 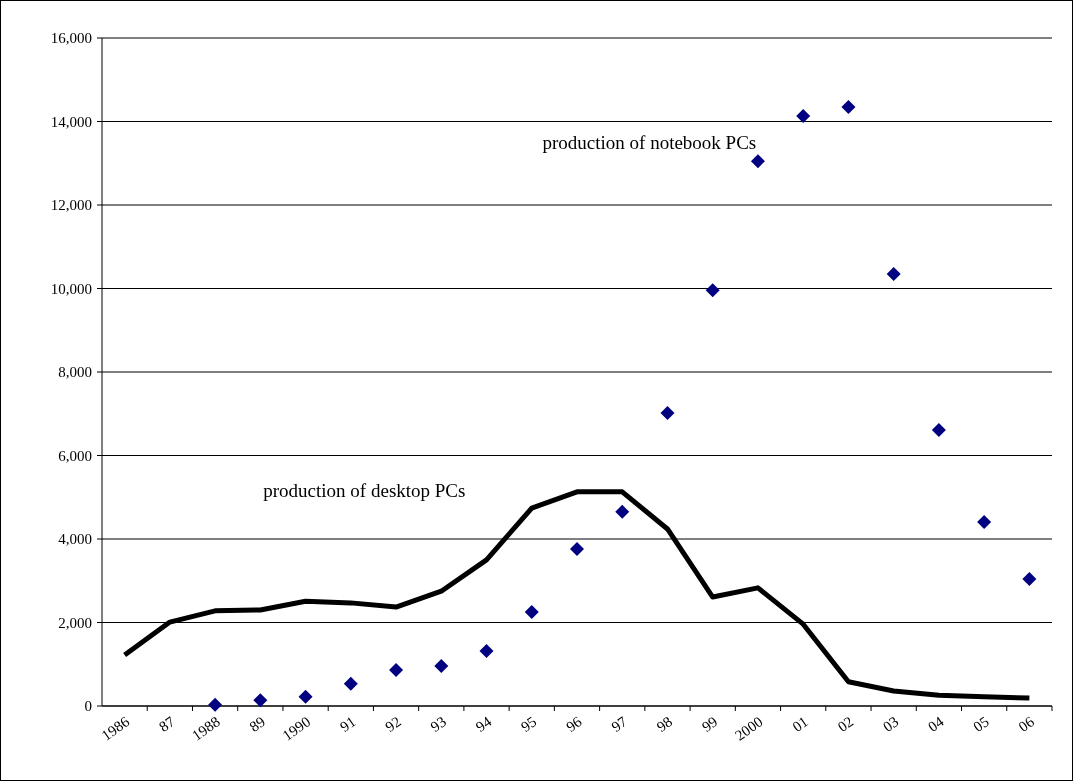 What do you see at coordinates (619, 724) in the screenshot?
I see `x-tick-label: 97` at bounding box center [619, 724].